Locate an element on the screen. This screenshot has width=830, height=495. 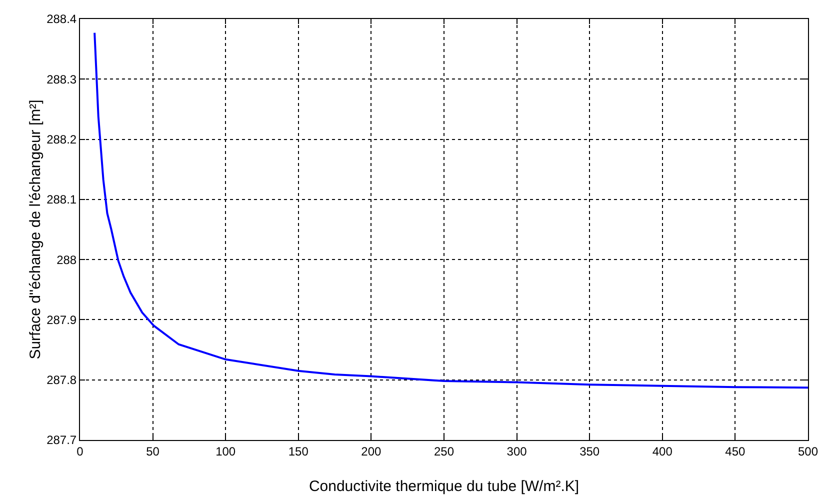
x-tick-label: 150 is located at coordinates (298, 451).